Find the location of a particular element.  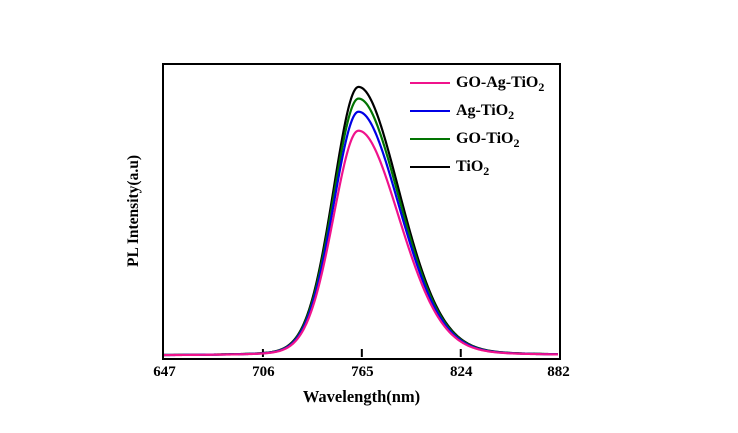

legend: GO-Ag-TiO2 Ag-TiO2 GO-TiO2 TiO2 is located at coordinates (477, 125).